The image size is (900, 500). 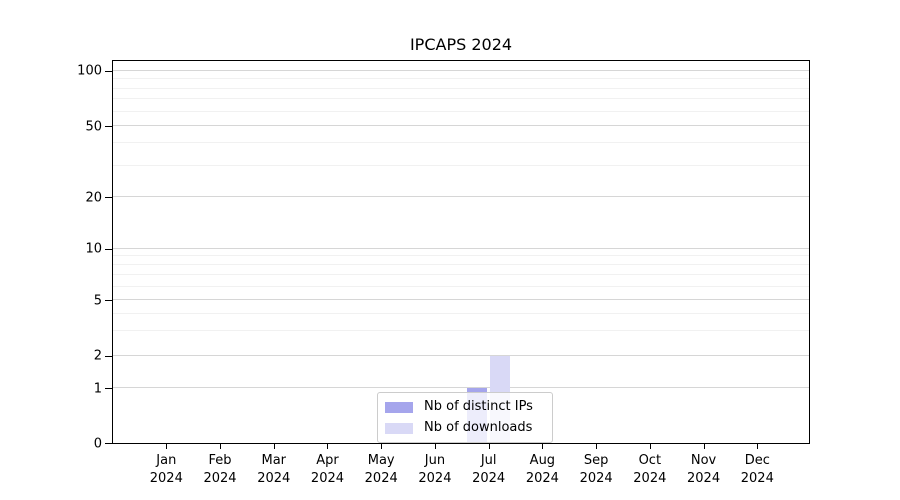 I want to click on x-tick-label: Oct 2024, so click(x=650, y=470).